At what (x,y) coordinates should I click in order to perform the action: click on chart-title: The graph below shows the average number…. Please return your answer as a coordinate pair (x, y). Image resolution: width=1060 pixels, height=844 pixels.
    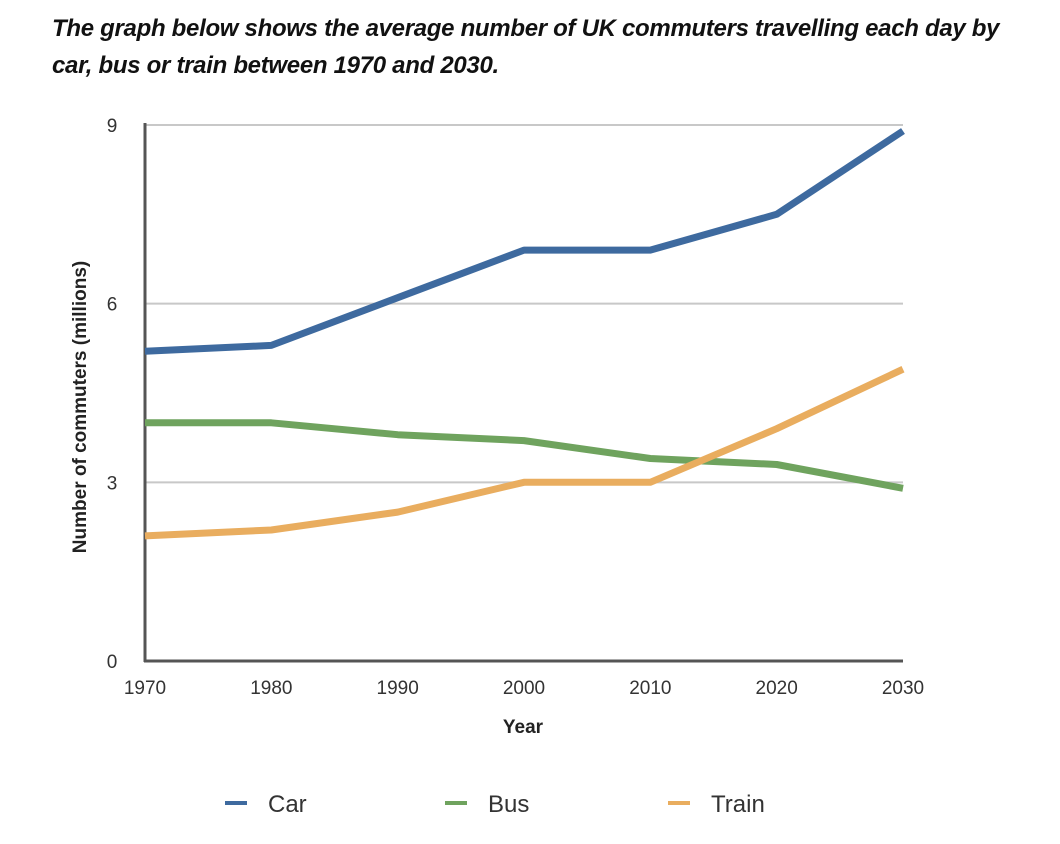
    Looking at the image, I should click on (526, 47).